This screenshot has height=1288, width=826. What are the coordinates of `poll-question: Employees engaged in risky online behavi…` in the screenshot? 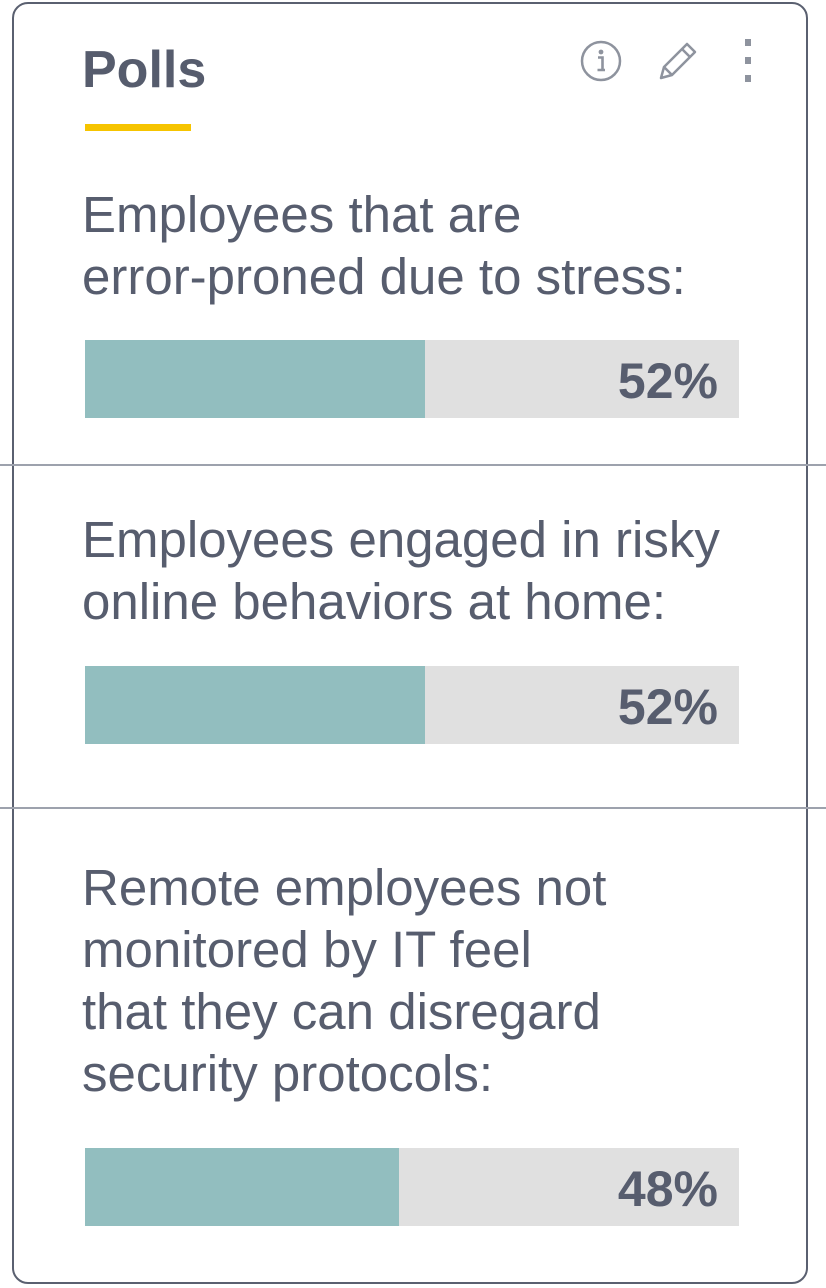 It's located at (401, 570).